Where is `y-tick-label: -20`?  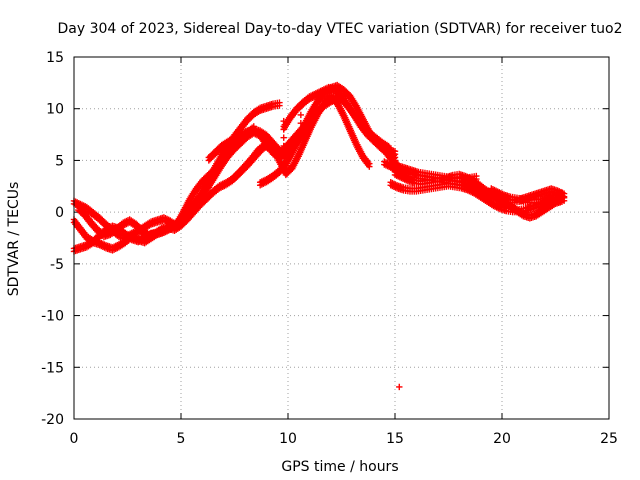
y-tick-label: -20 is located at coordinates (52, 420).